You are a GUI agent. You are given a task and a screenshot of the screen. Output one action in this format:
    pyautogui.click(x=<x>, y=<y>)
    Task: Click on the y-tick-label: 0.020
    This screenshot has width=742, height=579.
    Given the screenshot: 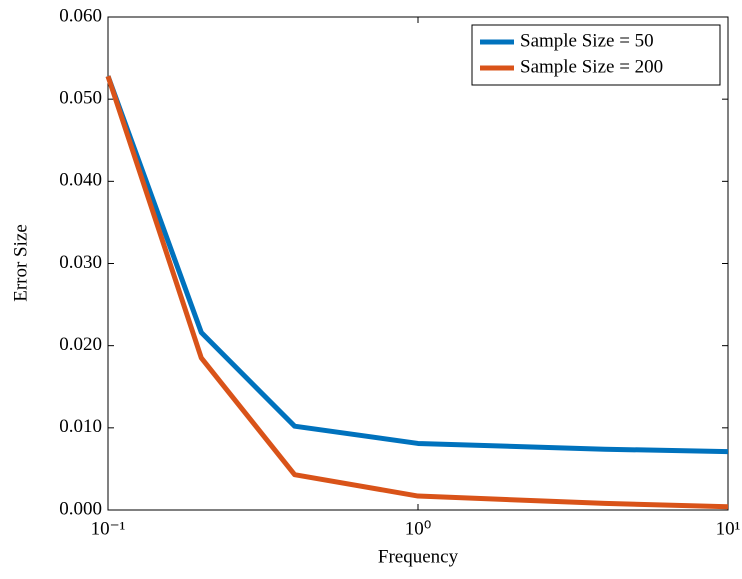 What is the action you would take?
    pyautogui.click(x=80, y=344)
    